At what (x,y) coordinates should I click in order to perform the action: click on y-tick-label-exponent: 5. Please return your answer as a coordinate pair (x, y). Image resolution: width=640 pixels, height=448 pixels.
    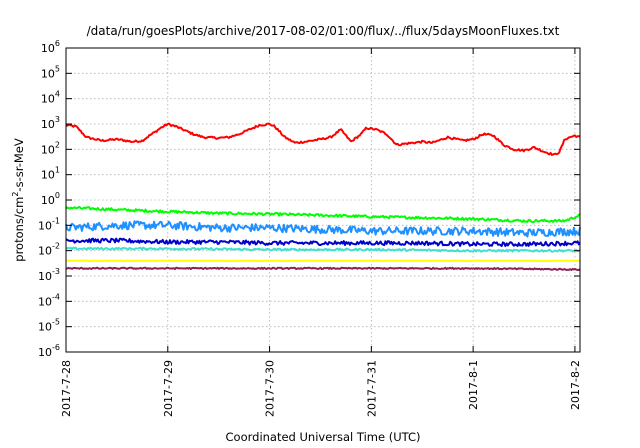
    Looking at the image, I should click on (57, 68).